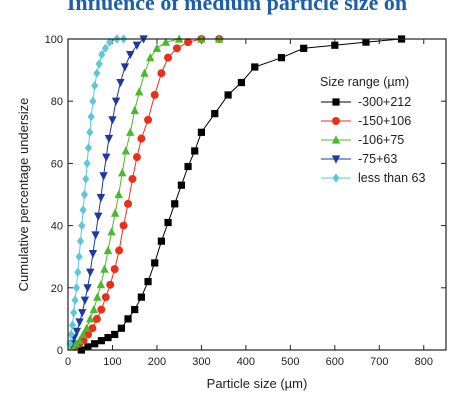 The width and height of the screenshot is (474, 402). What do you see at coordinates (377, 159) in the screenshot?
I see `legend-label: -75+63` at bounding box center [377, 159].